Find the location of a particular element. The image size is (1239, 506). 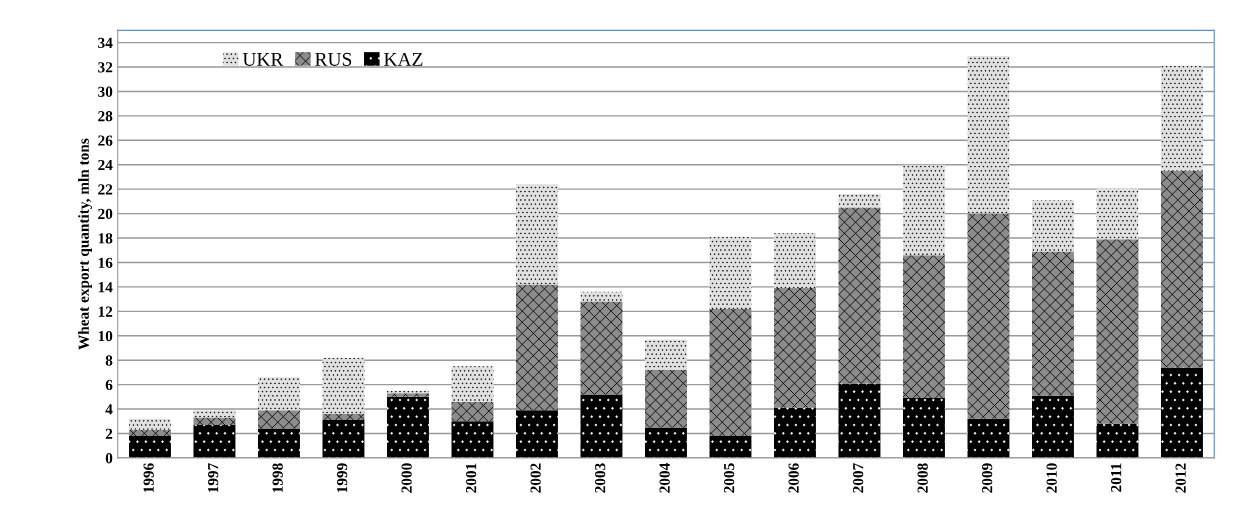

y-tick-label: 34 is located at coordinates (105, 43).